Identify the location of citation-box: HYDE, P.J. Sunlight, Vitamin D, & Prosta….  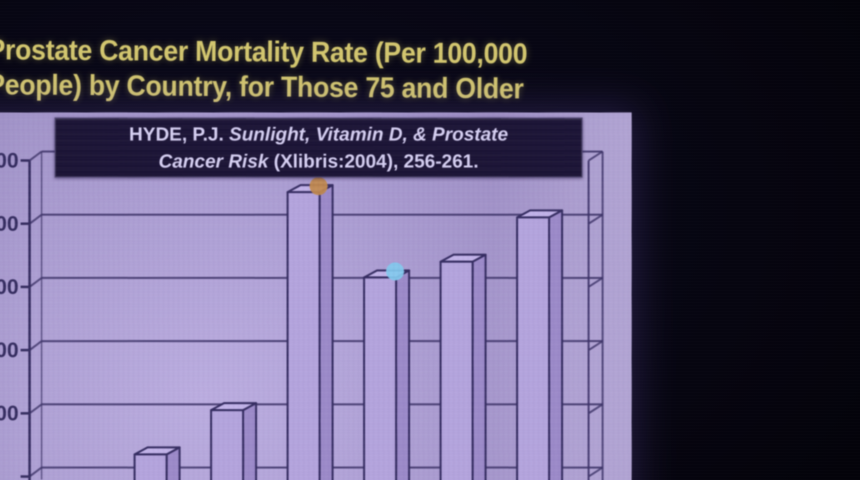
(318, 147).